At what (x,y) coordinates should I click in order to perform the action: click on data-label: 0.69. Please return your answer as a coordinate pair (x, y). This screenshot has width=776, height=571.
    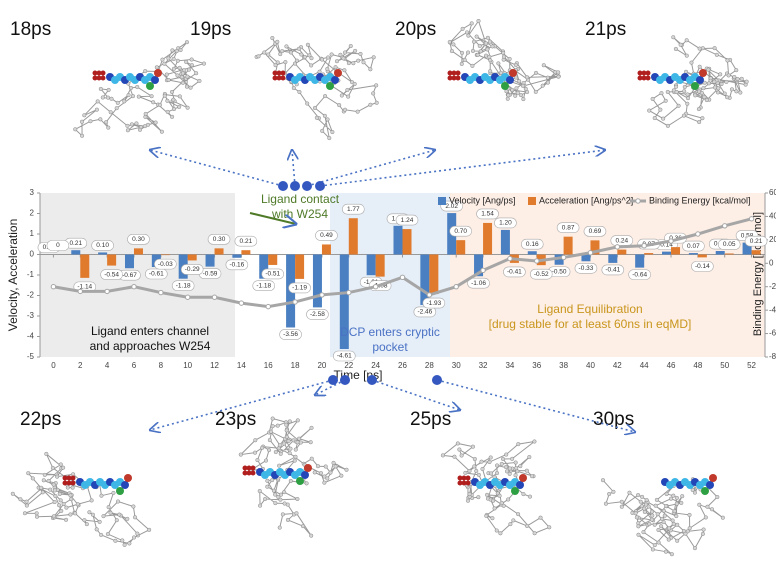
    Looking at the image, I should click on (595, 231).